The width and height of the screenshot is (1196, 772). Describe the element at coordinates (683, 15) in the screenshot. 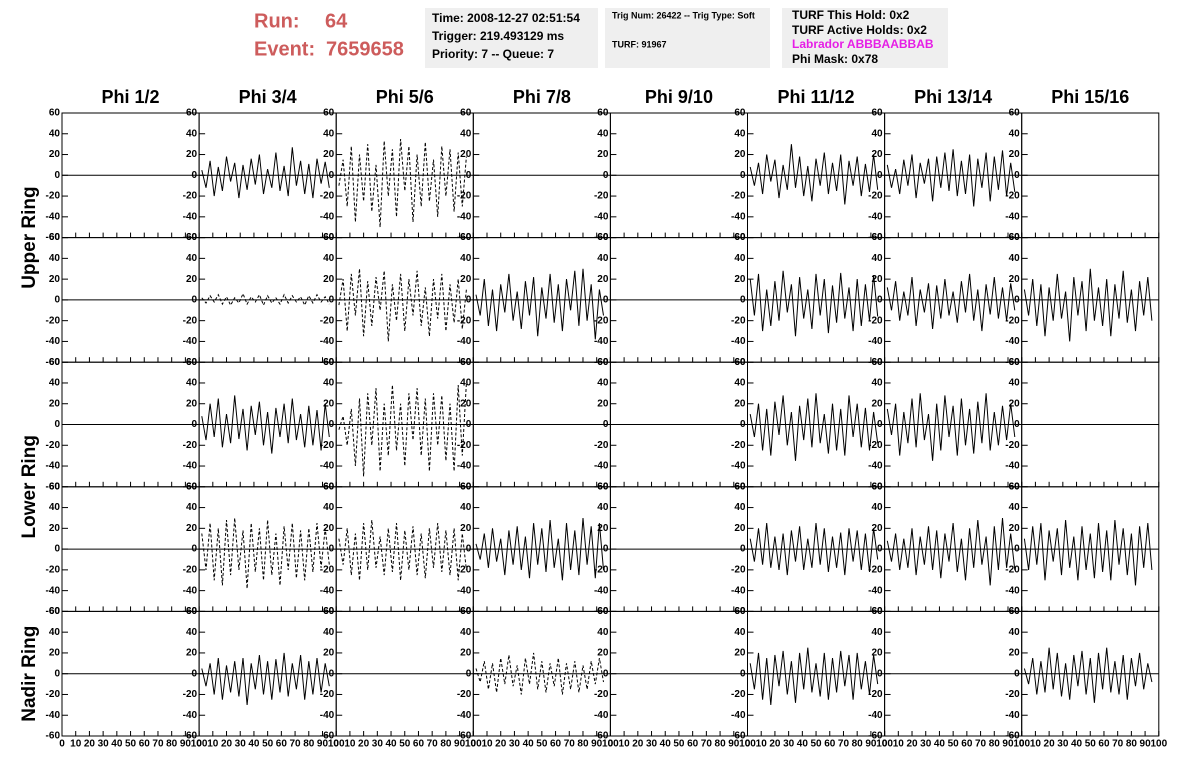

I see `info-line: Trig Num: 26422 -- Trig Type: Soft` at that location.